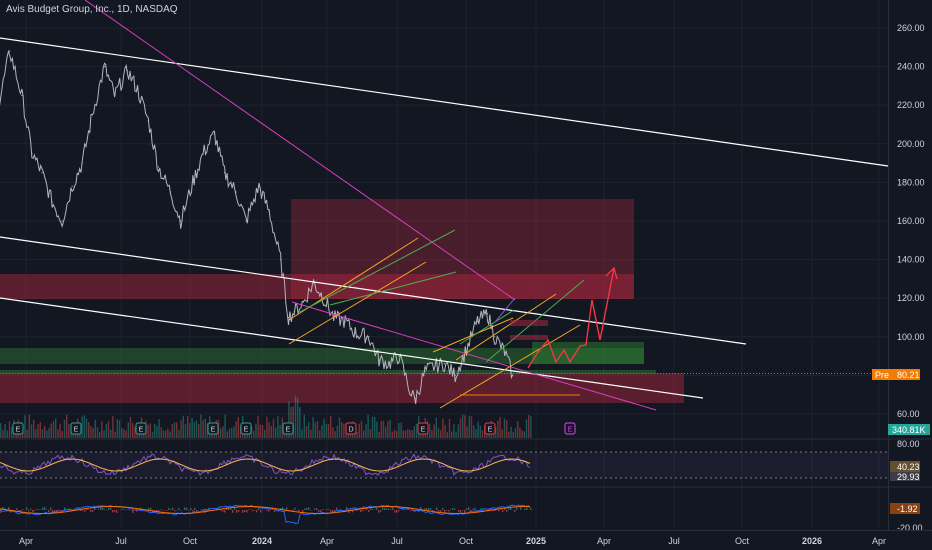 This screenshot has height=550, width=932. I want to click on rsi-ma-line, so click(265, 465).